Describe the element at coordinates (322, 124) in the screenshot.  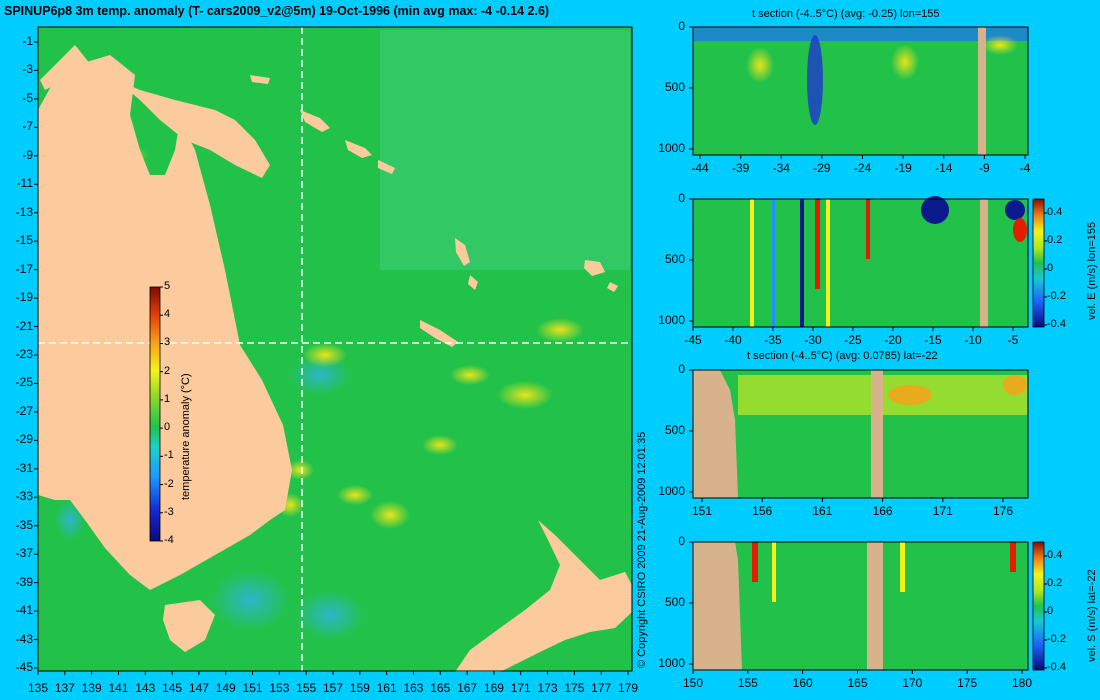
I see `solomon-islands-land` at that location.